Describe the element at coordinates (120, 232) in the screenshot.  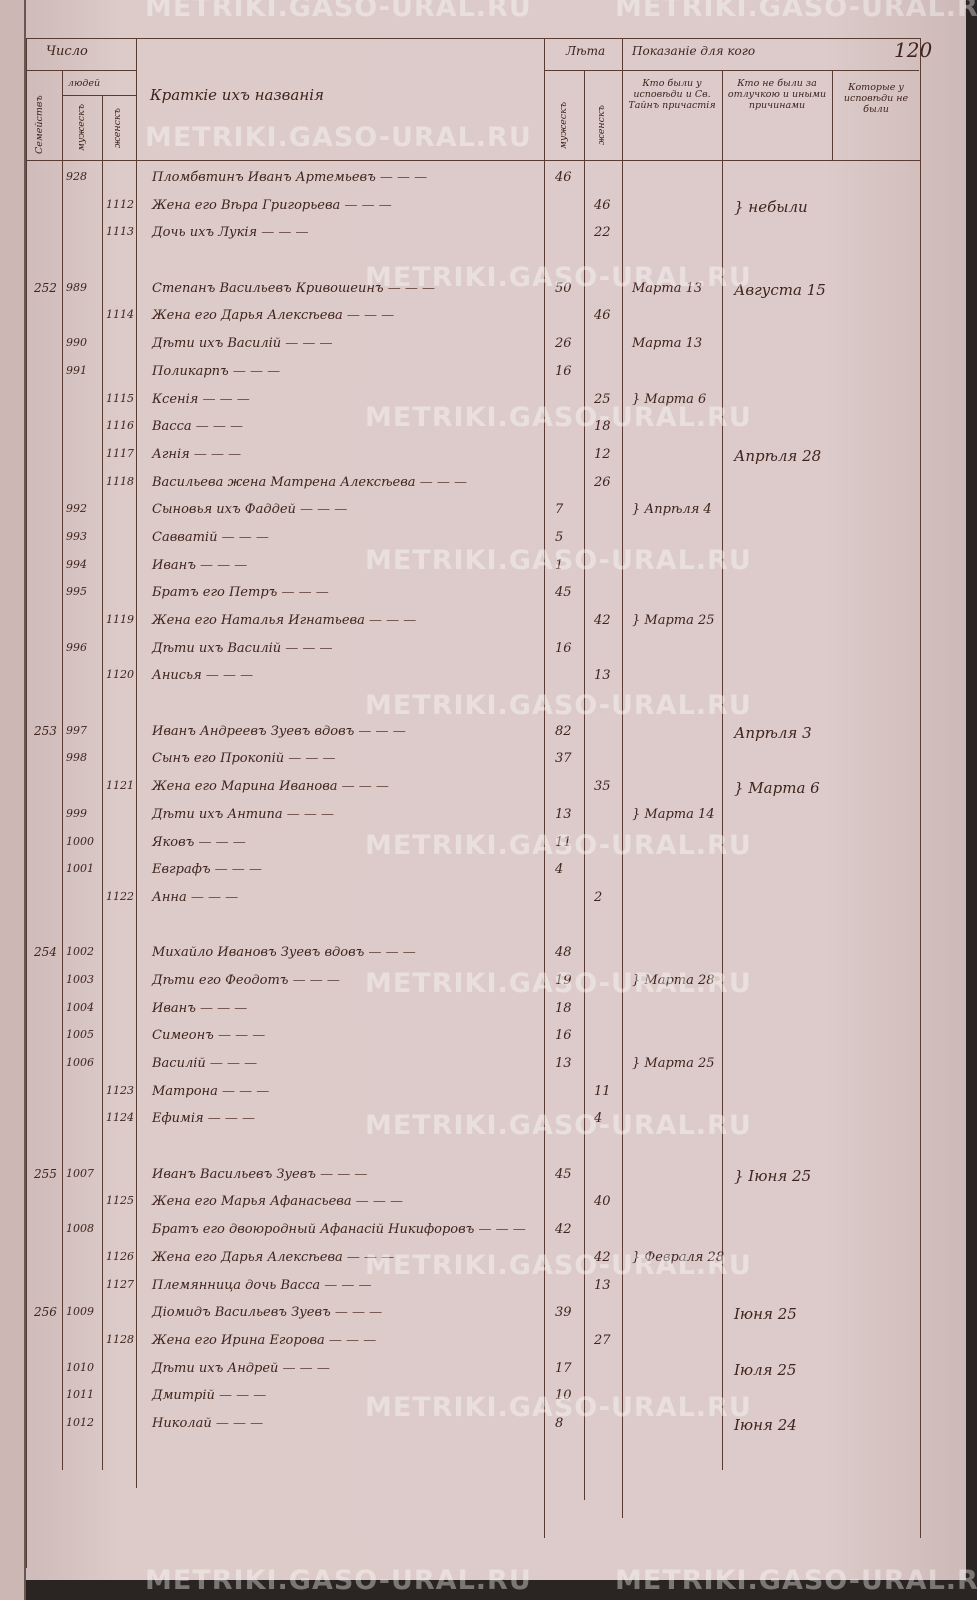
I see `female-number: 1113` at that location.